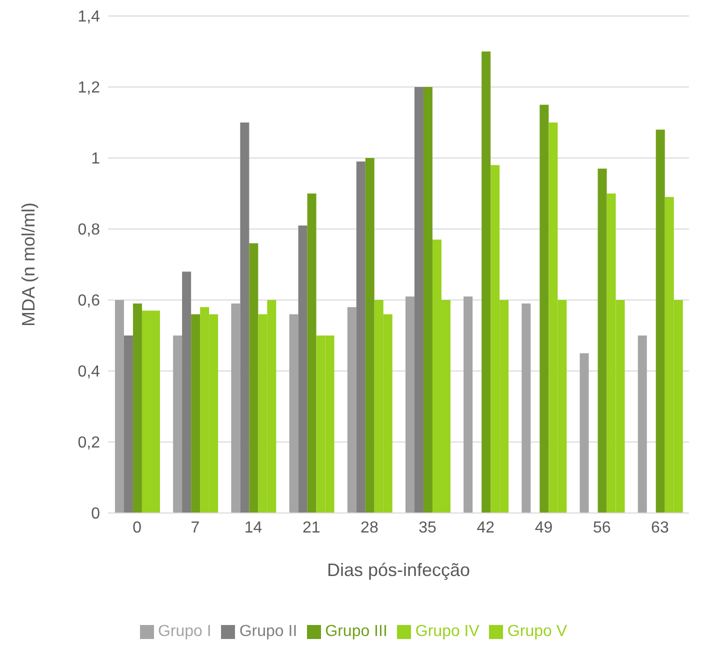 Image resolution: width=702 pixels, height=659 pixels. I want to click on x-tick-label: 28, so click(369, 527).